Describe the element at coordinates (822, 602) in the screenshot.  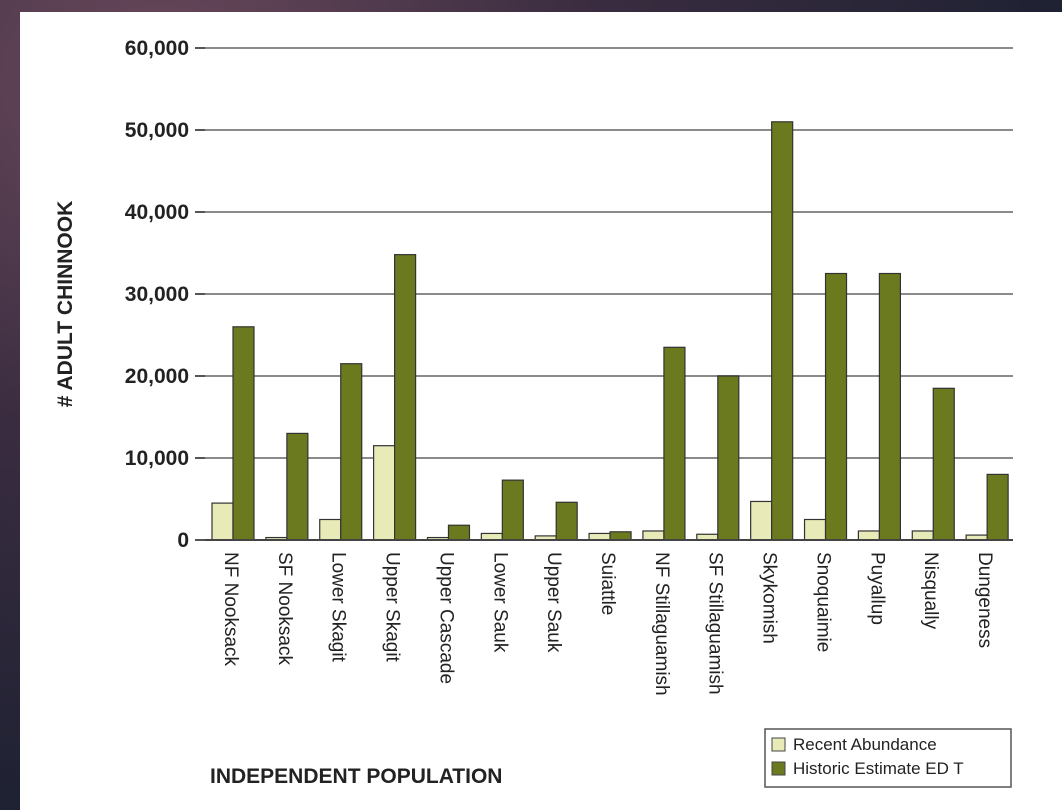
I see `x-category-label: Snoquaimie` at that location.